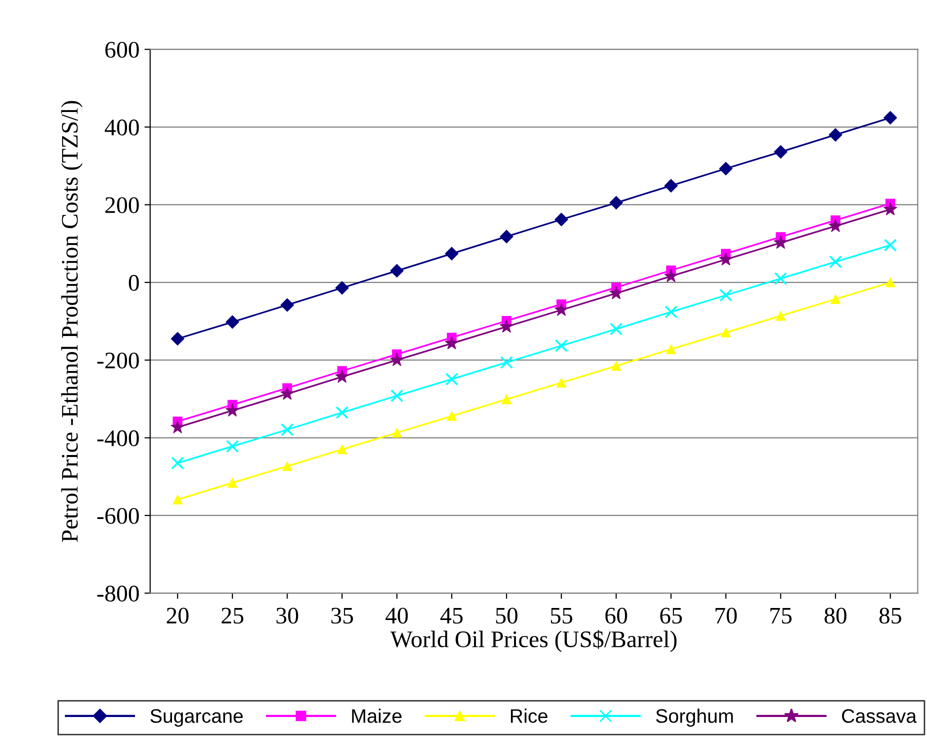  What do you see at coordinates (72, 321) in the screenshot?
I see `y-axis-title: Petrol Price -Ethanol Production Costs (TZS/l)` at bounding box center [72, 321].